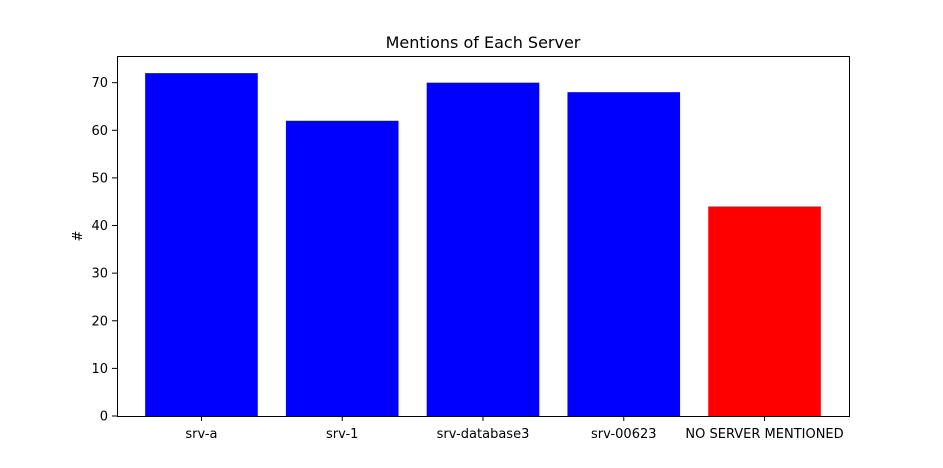 The image size is (943, 468). I want to click on x-tick-label: srv-database3, so click(483, 434).